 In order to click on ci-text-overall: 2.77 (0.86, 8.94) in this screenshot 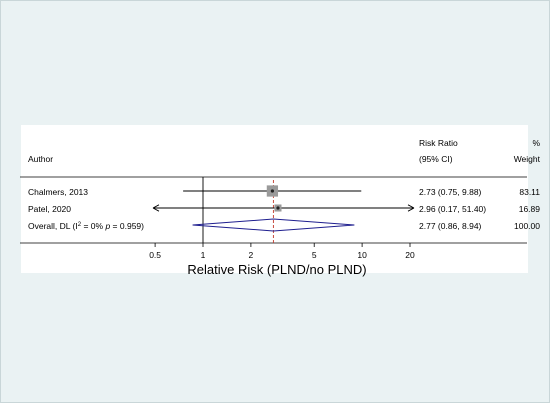, I will do `click(450, 226)`.